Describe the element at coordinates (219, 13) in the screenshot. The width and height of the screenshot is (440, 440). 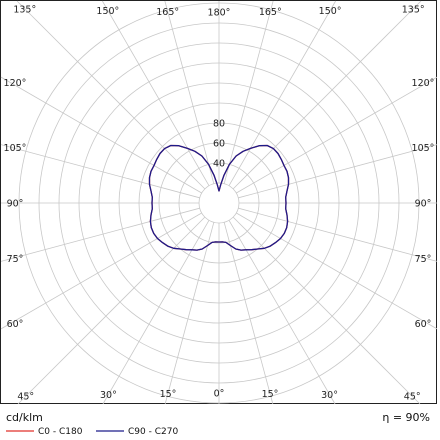
I see `angle-tick-label: 180°` at that location.